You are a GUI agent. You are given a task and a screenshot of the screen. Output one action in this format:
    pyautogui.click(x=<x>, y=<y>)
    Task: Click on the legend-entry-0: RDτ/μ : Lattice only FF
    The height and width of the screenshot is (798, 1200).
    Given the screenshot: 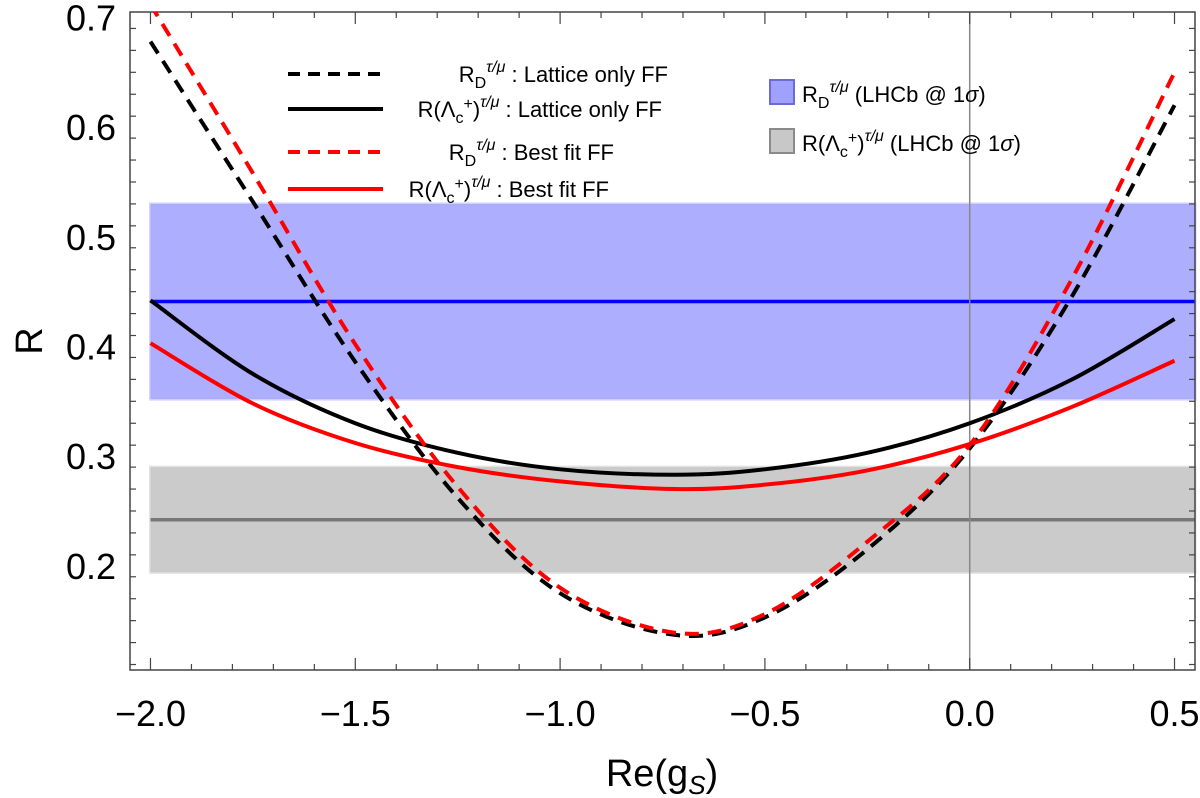 What is the action you would take?
    pyautogui.click(x=478, y=75)
    